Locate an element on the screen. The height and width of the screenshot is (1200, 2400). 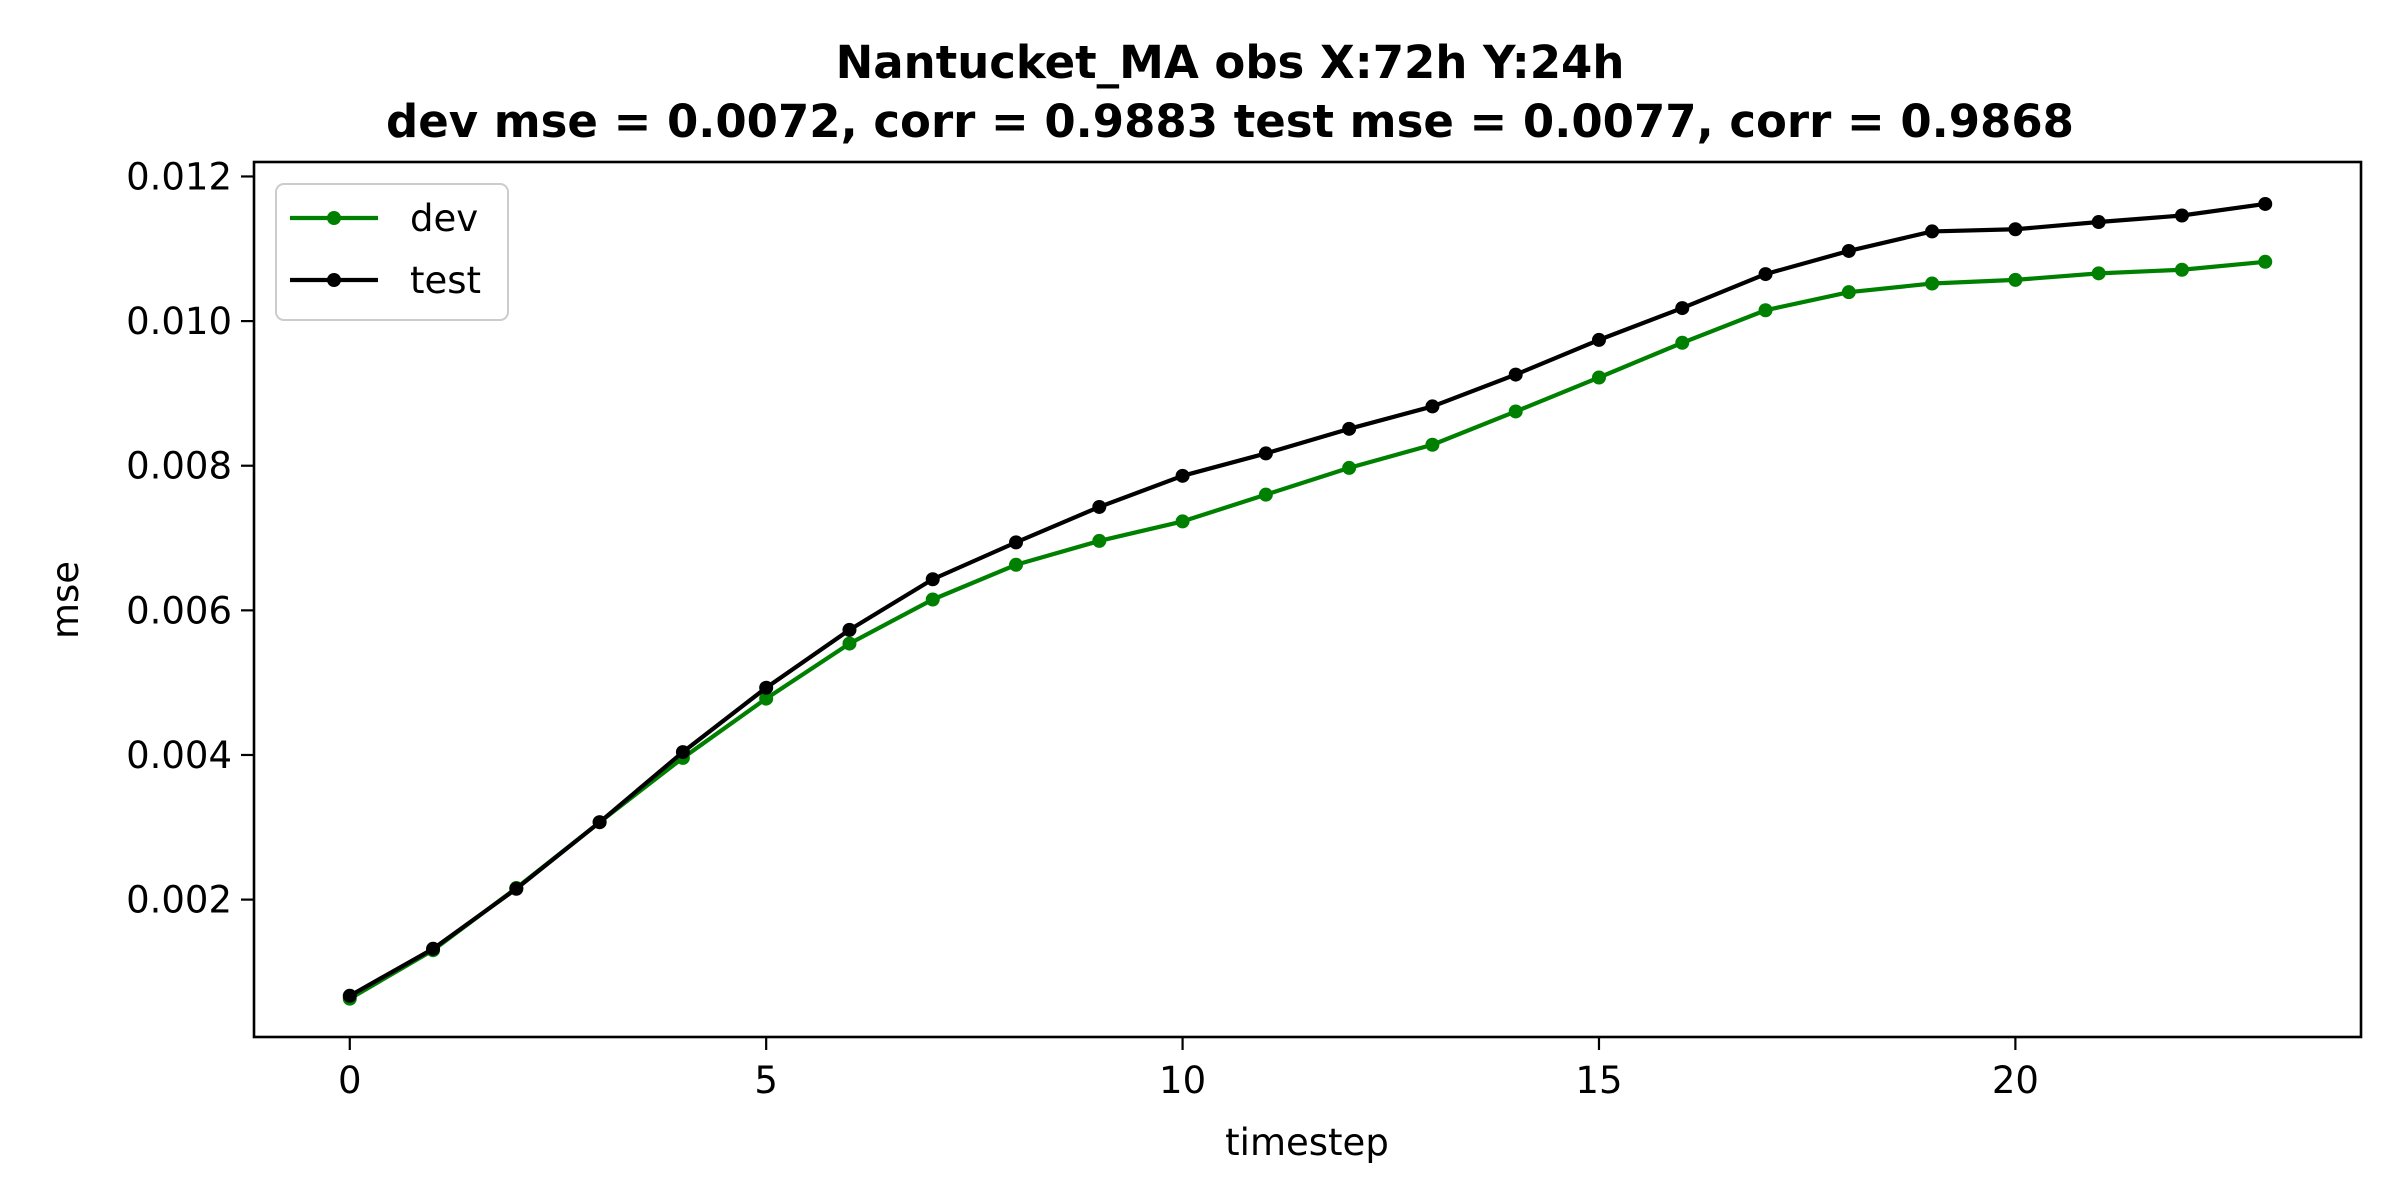
x-tick-label: 10 is located at coordinates (1182, 1080).